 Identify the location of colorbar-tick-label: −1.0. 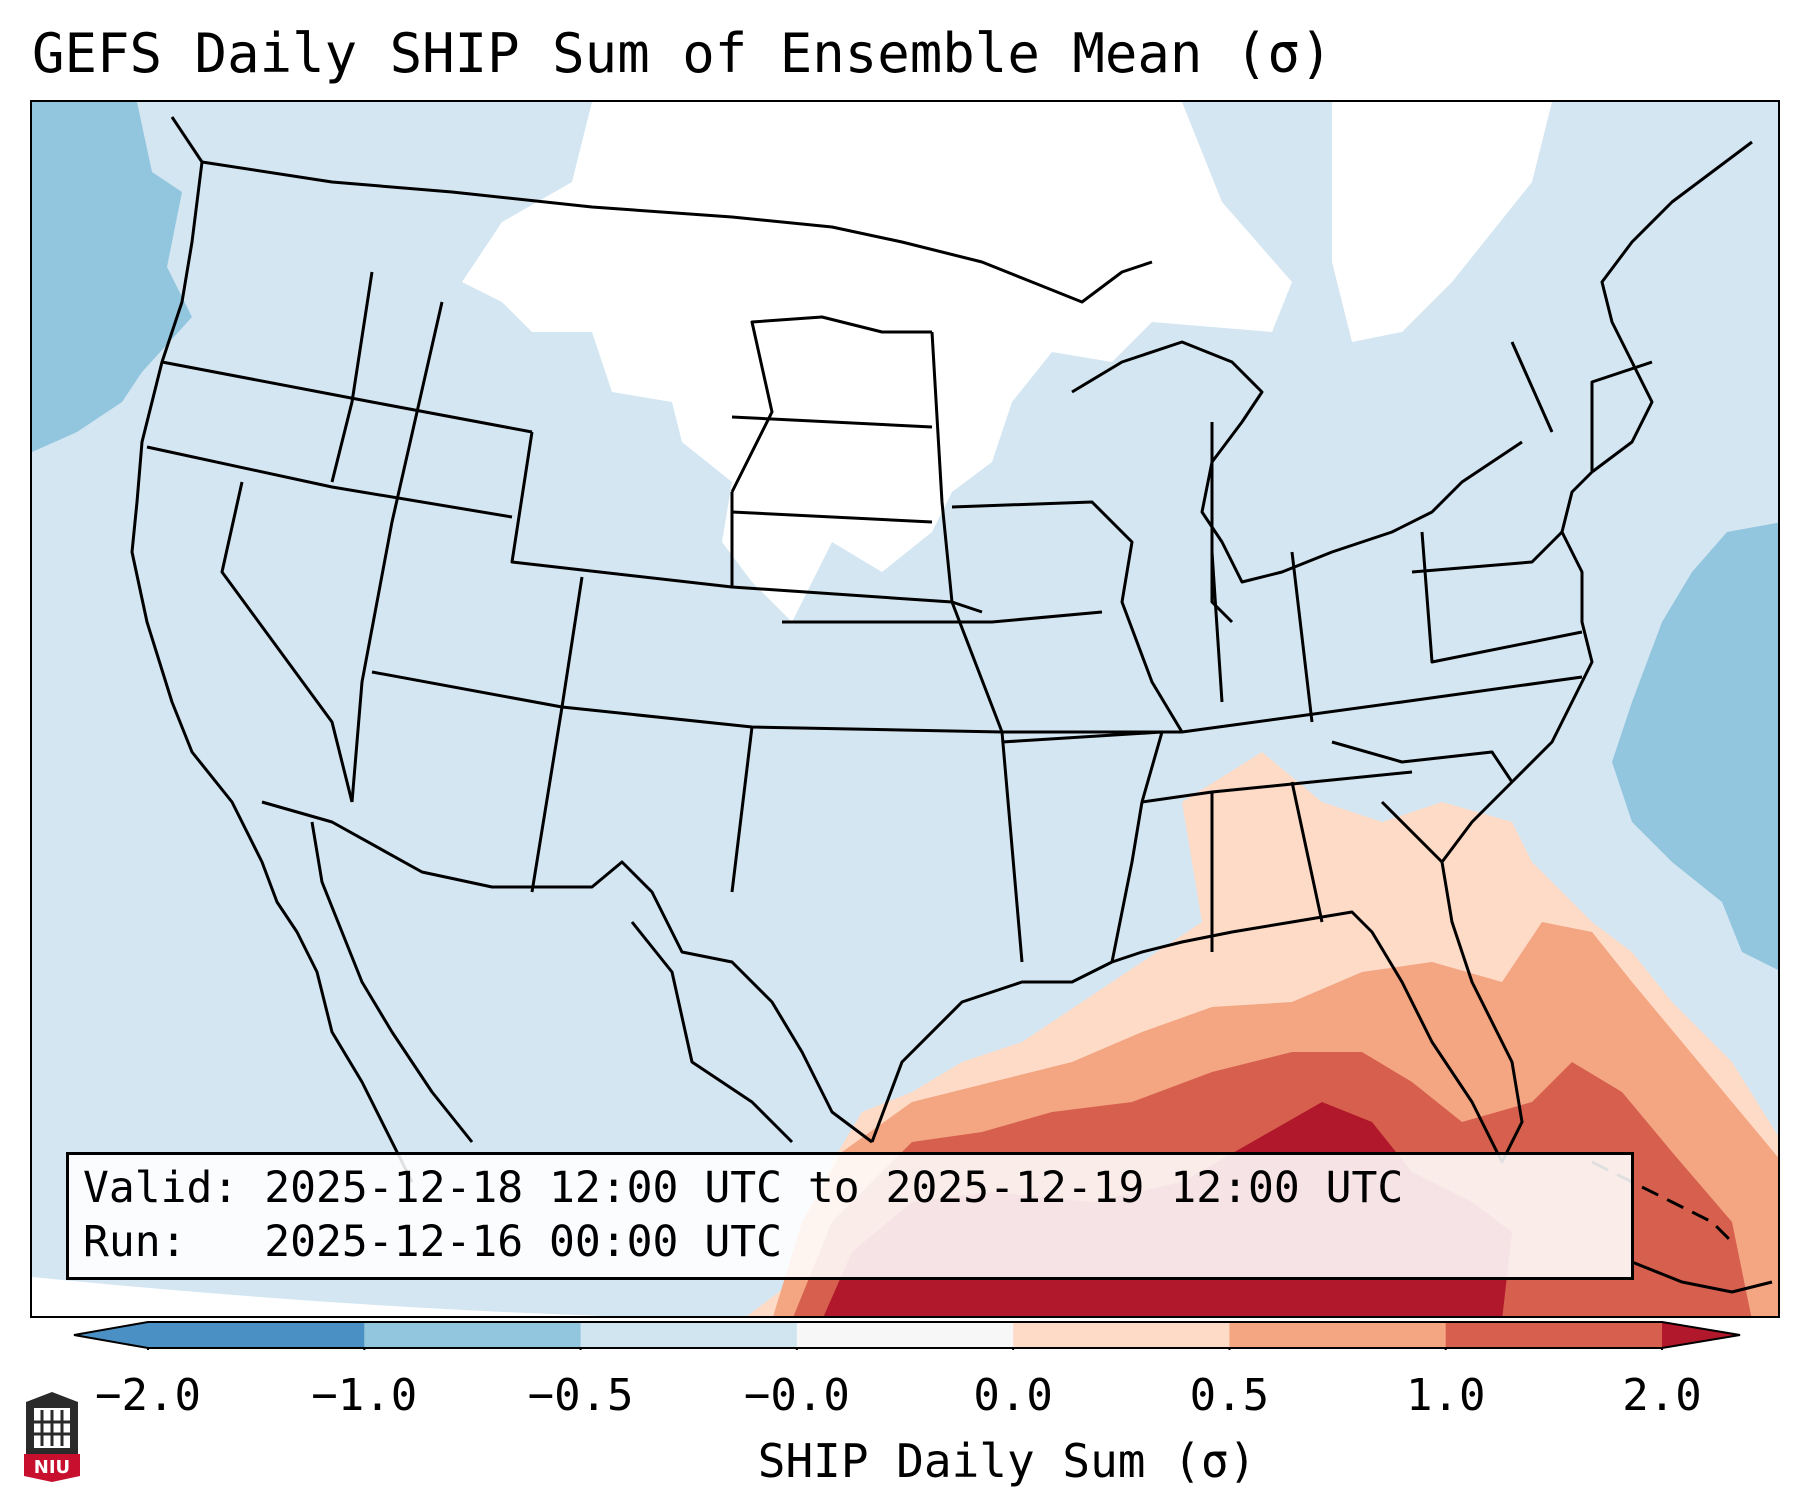
(364, 1395).